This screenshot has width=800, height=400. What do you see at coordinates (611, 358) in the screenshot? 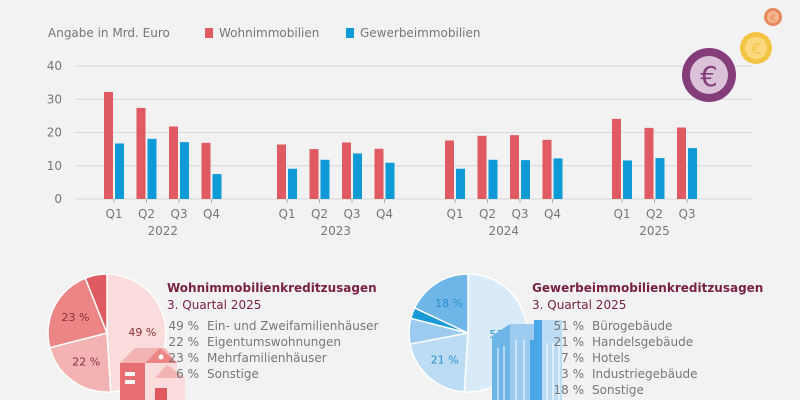
I see `legend-label: Hotels` at bounding box center [611, 358].